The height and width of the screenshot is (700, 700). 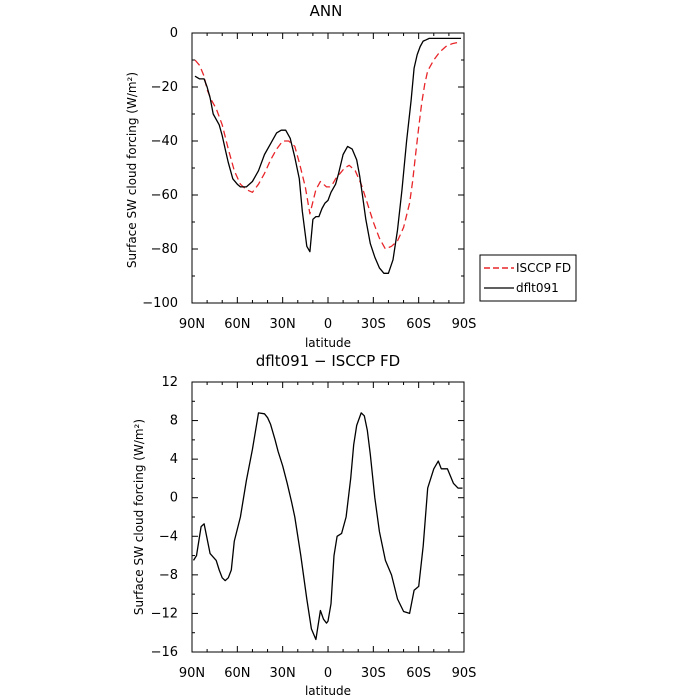 What do you see at coordinates (328, 361) in the screenshot?
I see `bottom-chart-title: dflt091 − ISCCP FD` at bounding box center [328, 361].